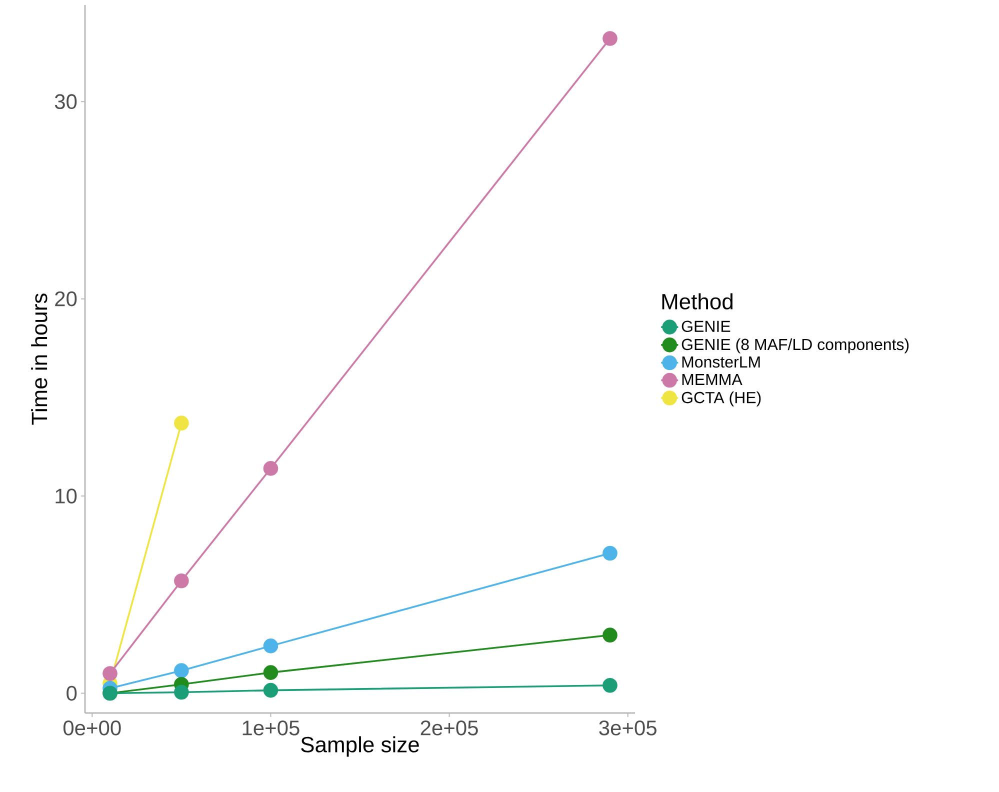  What do you see at coordinates (66, 496) in the screenshot?
I see `y-tick-label: 10` at bounding box center [66, 496].